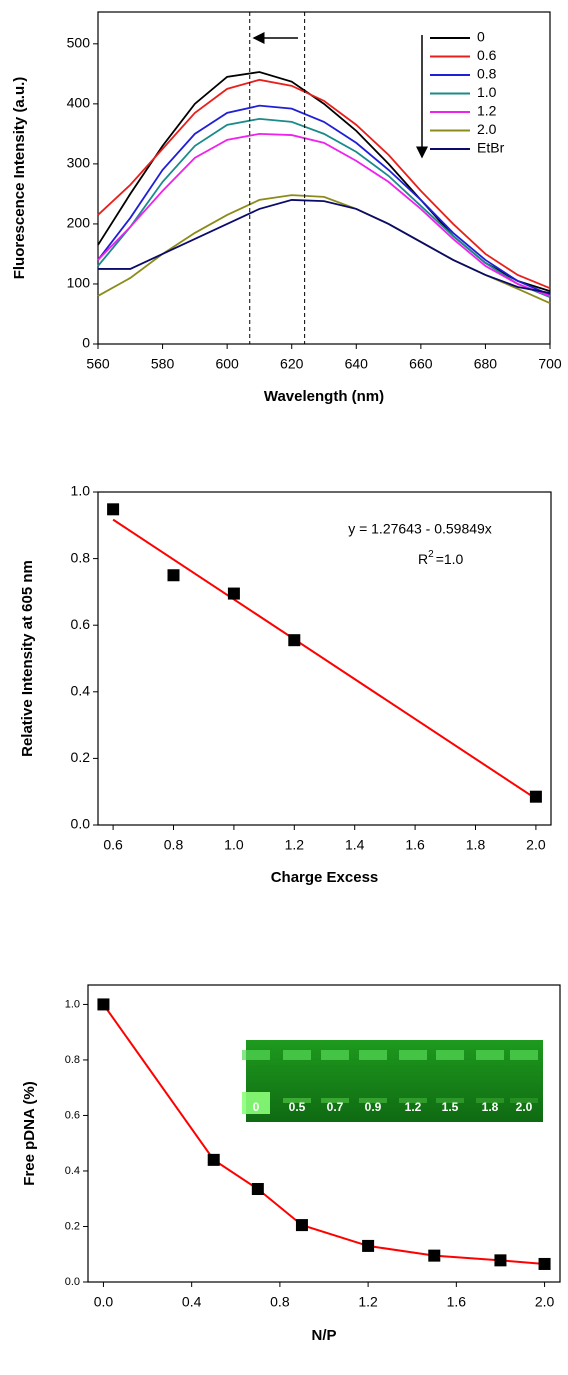 The height and width of the screenshot is (1375, 568). I want to click on r-label: R, so click(423, 559).